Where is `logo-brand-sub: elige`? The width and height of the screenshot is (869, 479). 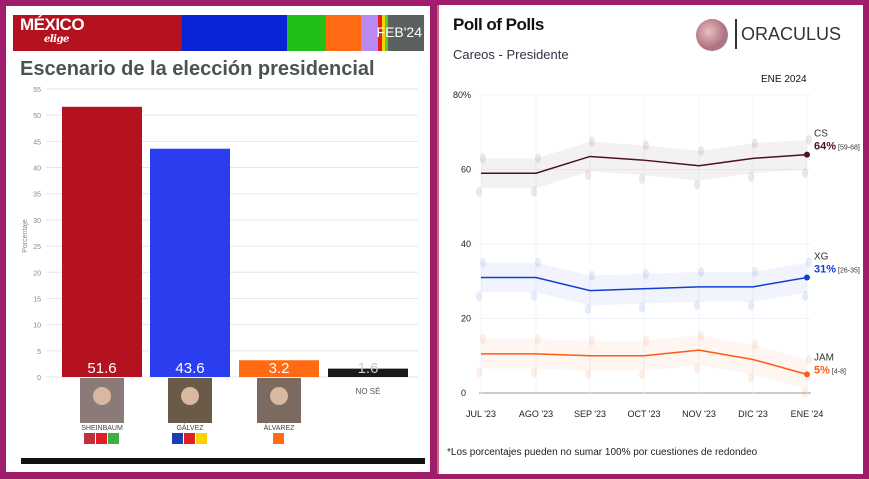 logo-brand-sub: elige is located at coordinates (56, 39).